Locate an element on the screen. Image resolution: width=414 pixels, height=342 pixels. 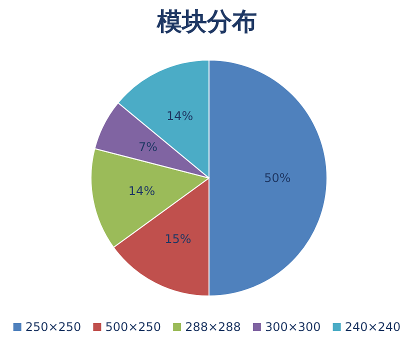
legend-label: 288×288 is located at coordinates (213, 327).